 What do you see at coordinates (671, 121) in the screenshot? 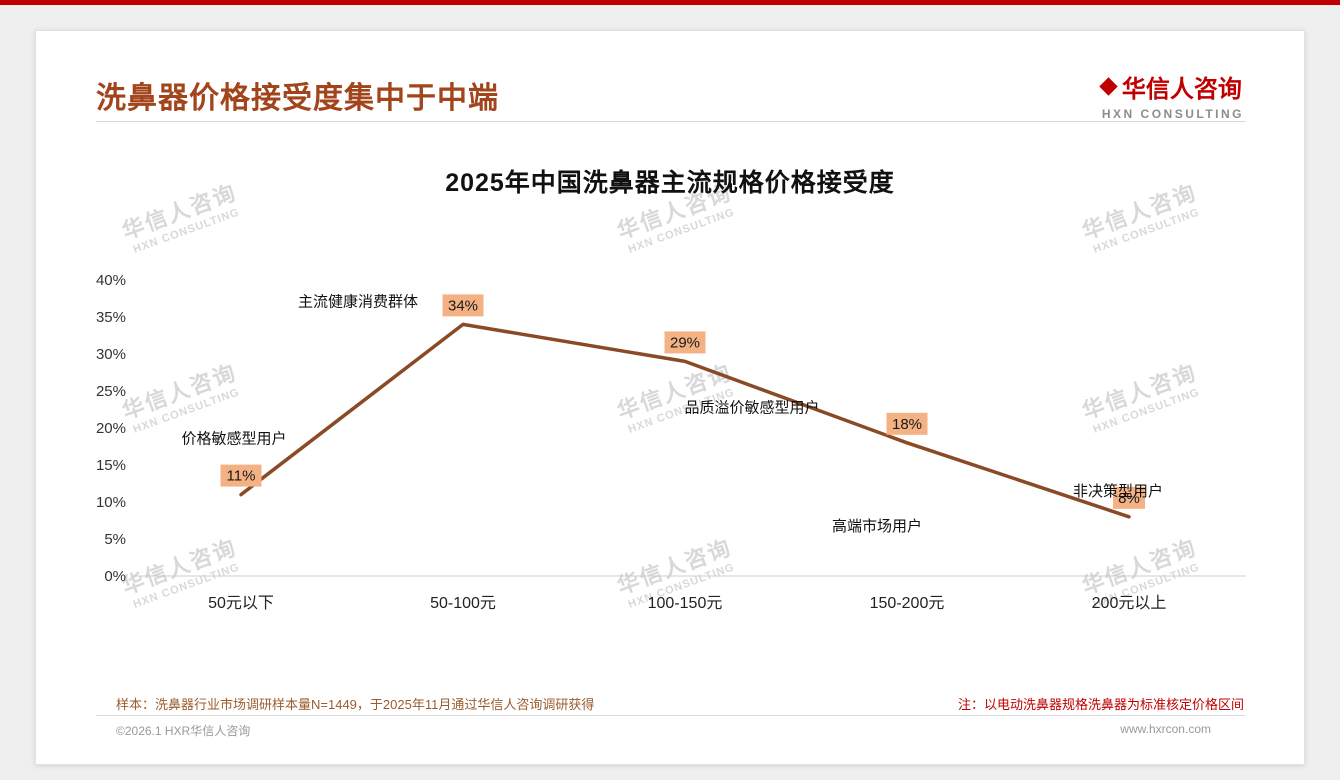
I see `header-divider` at bounding box center [671, 121].